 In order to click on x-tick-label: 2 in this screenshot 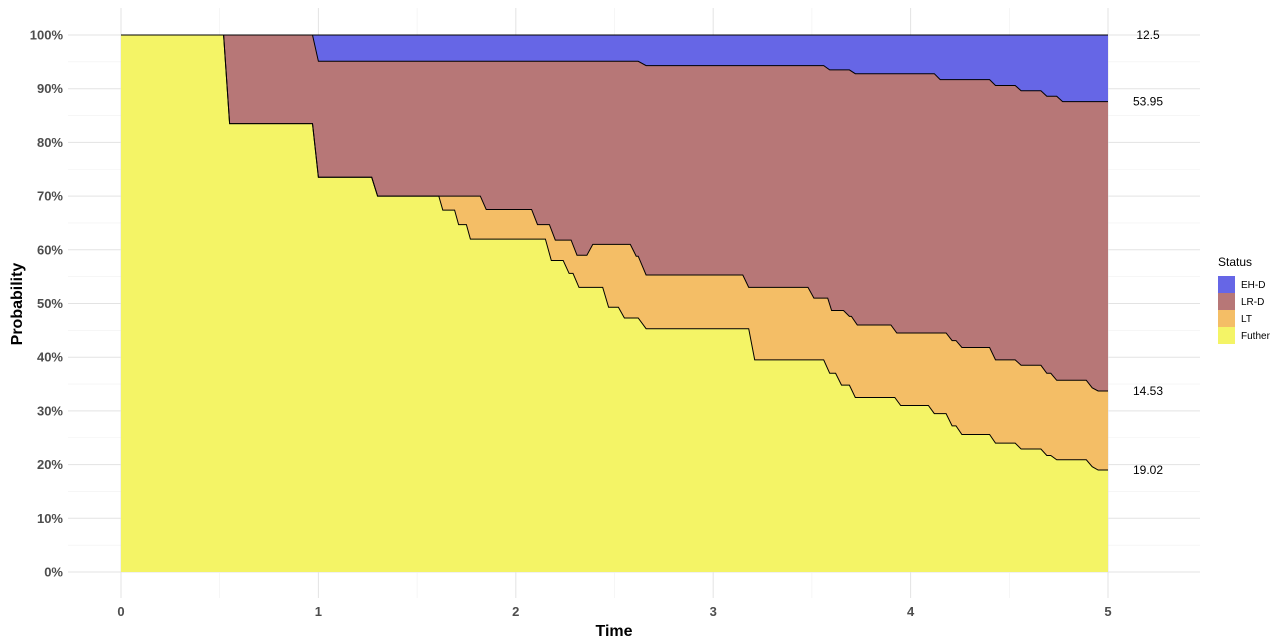, I will do `click(515, 611)`.